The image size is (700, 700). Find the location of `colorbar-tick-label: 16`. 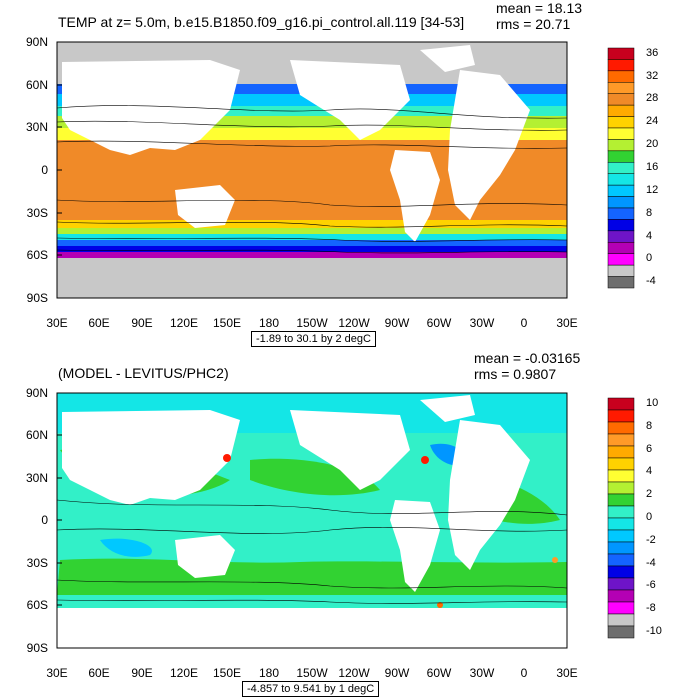

colorbar-tick-label: 16 is located at coordinates (652, 167).